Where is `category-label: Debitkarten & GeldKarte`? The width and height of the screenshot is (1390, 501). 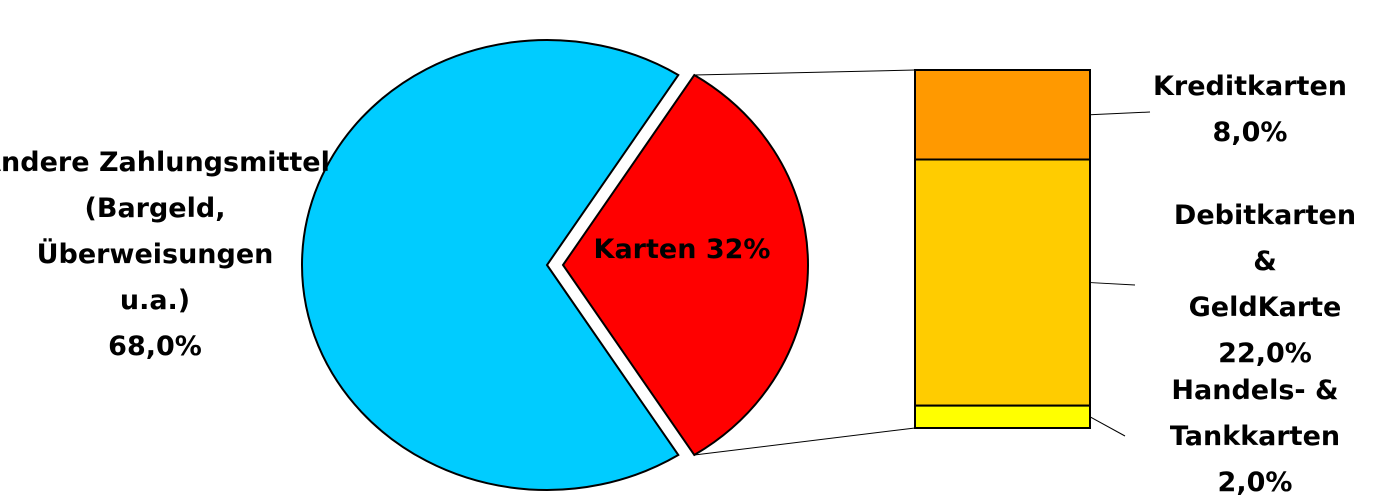 category-label: Debitkarten & GeldKarte is located at coordinates (1265, 261).